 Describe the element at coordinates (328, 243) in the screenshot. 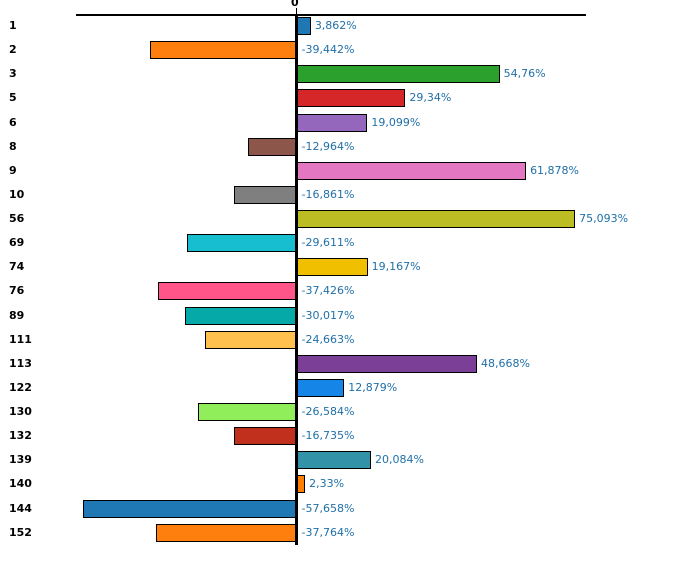

I see `value-label: -29,611%` at that location.